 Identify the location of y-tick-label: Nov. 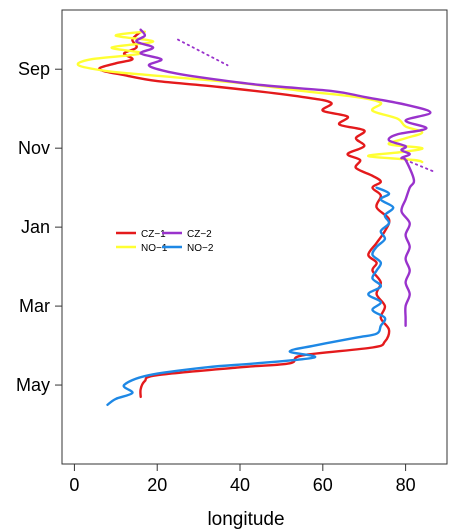
(34, 148).